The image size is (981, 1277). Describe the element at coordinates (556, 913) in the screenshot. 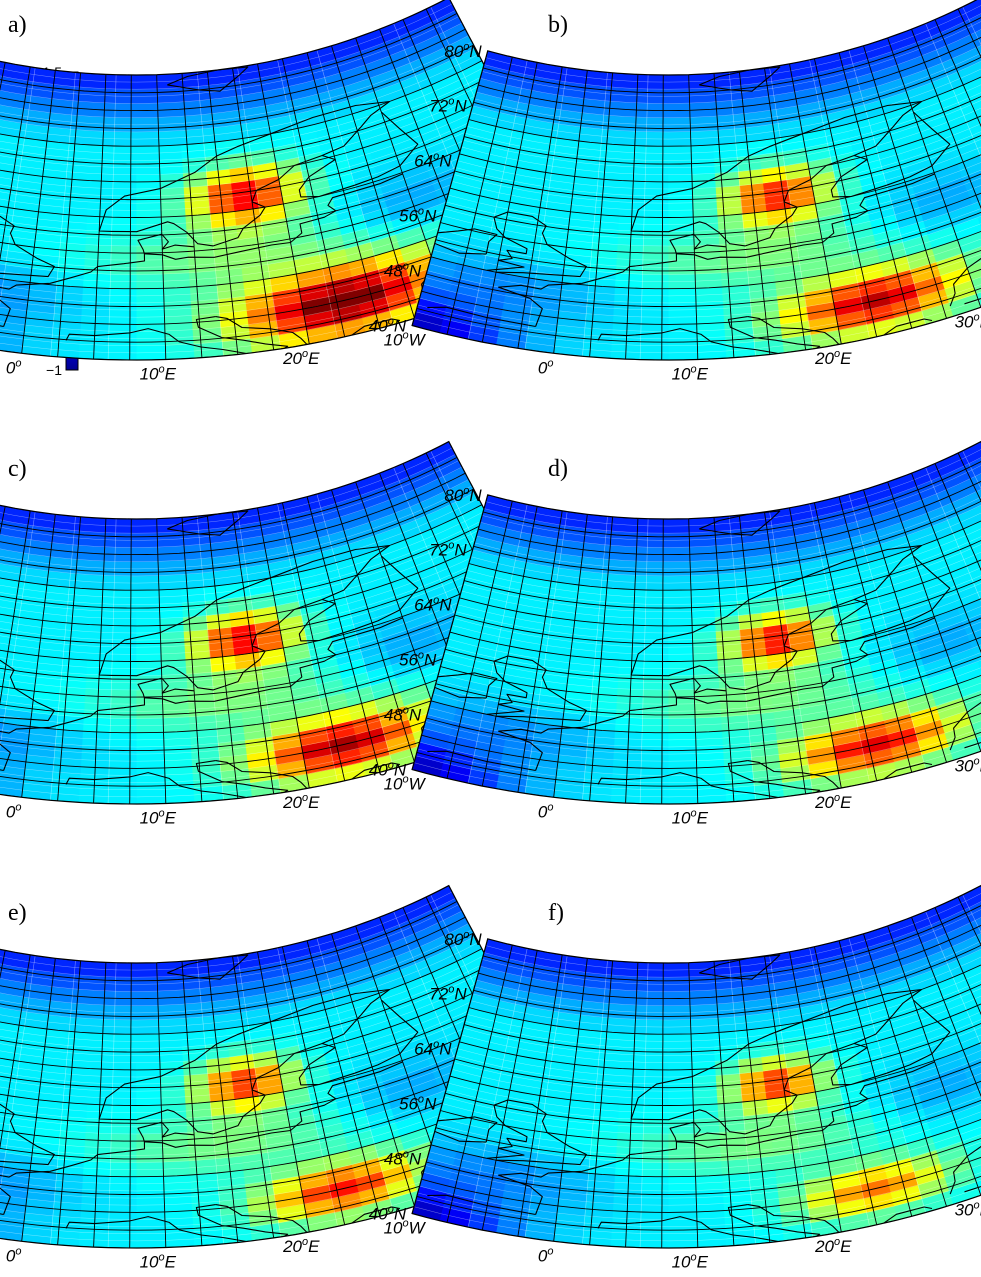

I see `panel-label: f)` at that location.